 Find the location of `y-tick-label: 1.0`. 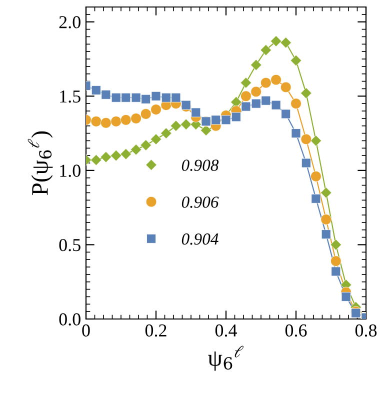

y-tick-label: 1.0 is located at coordinates (70, 170).